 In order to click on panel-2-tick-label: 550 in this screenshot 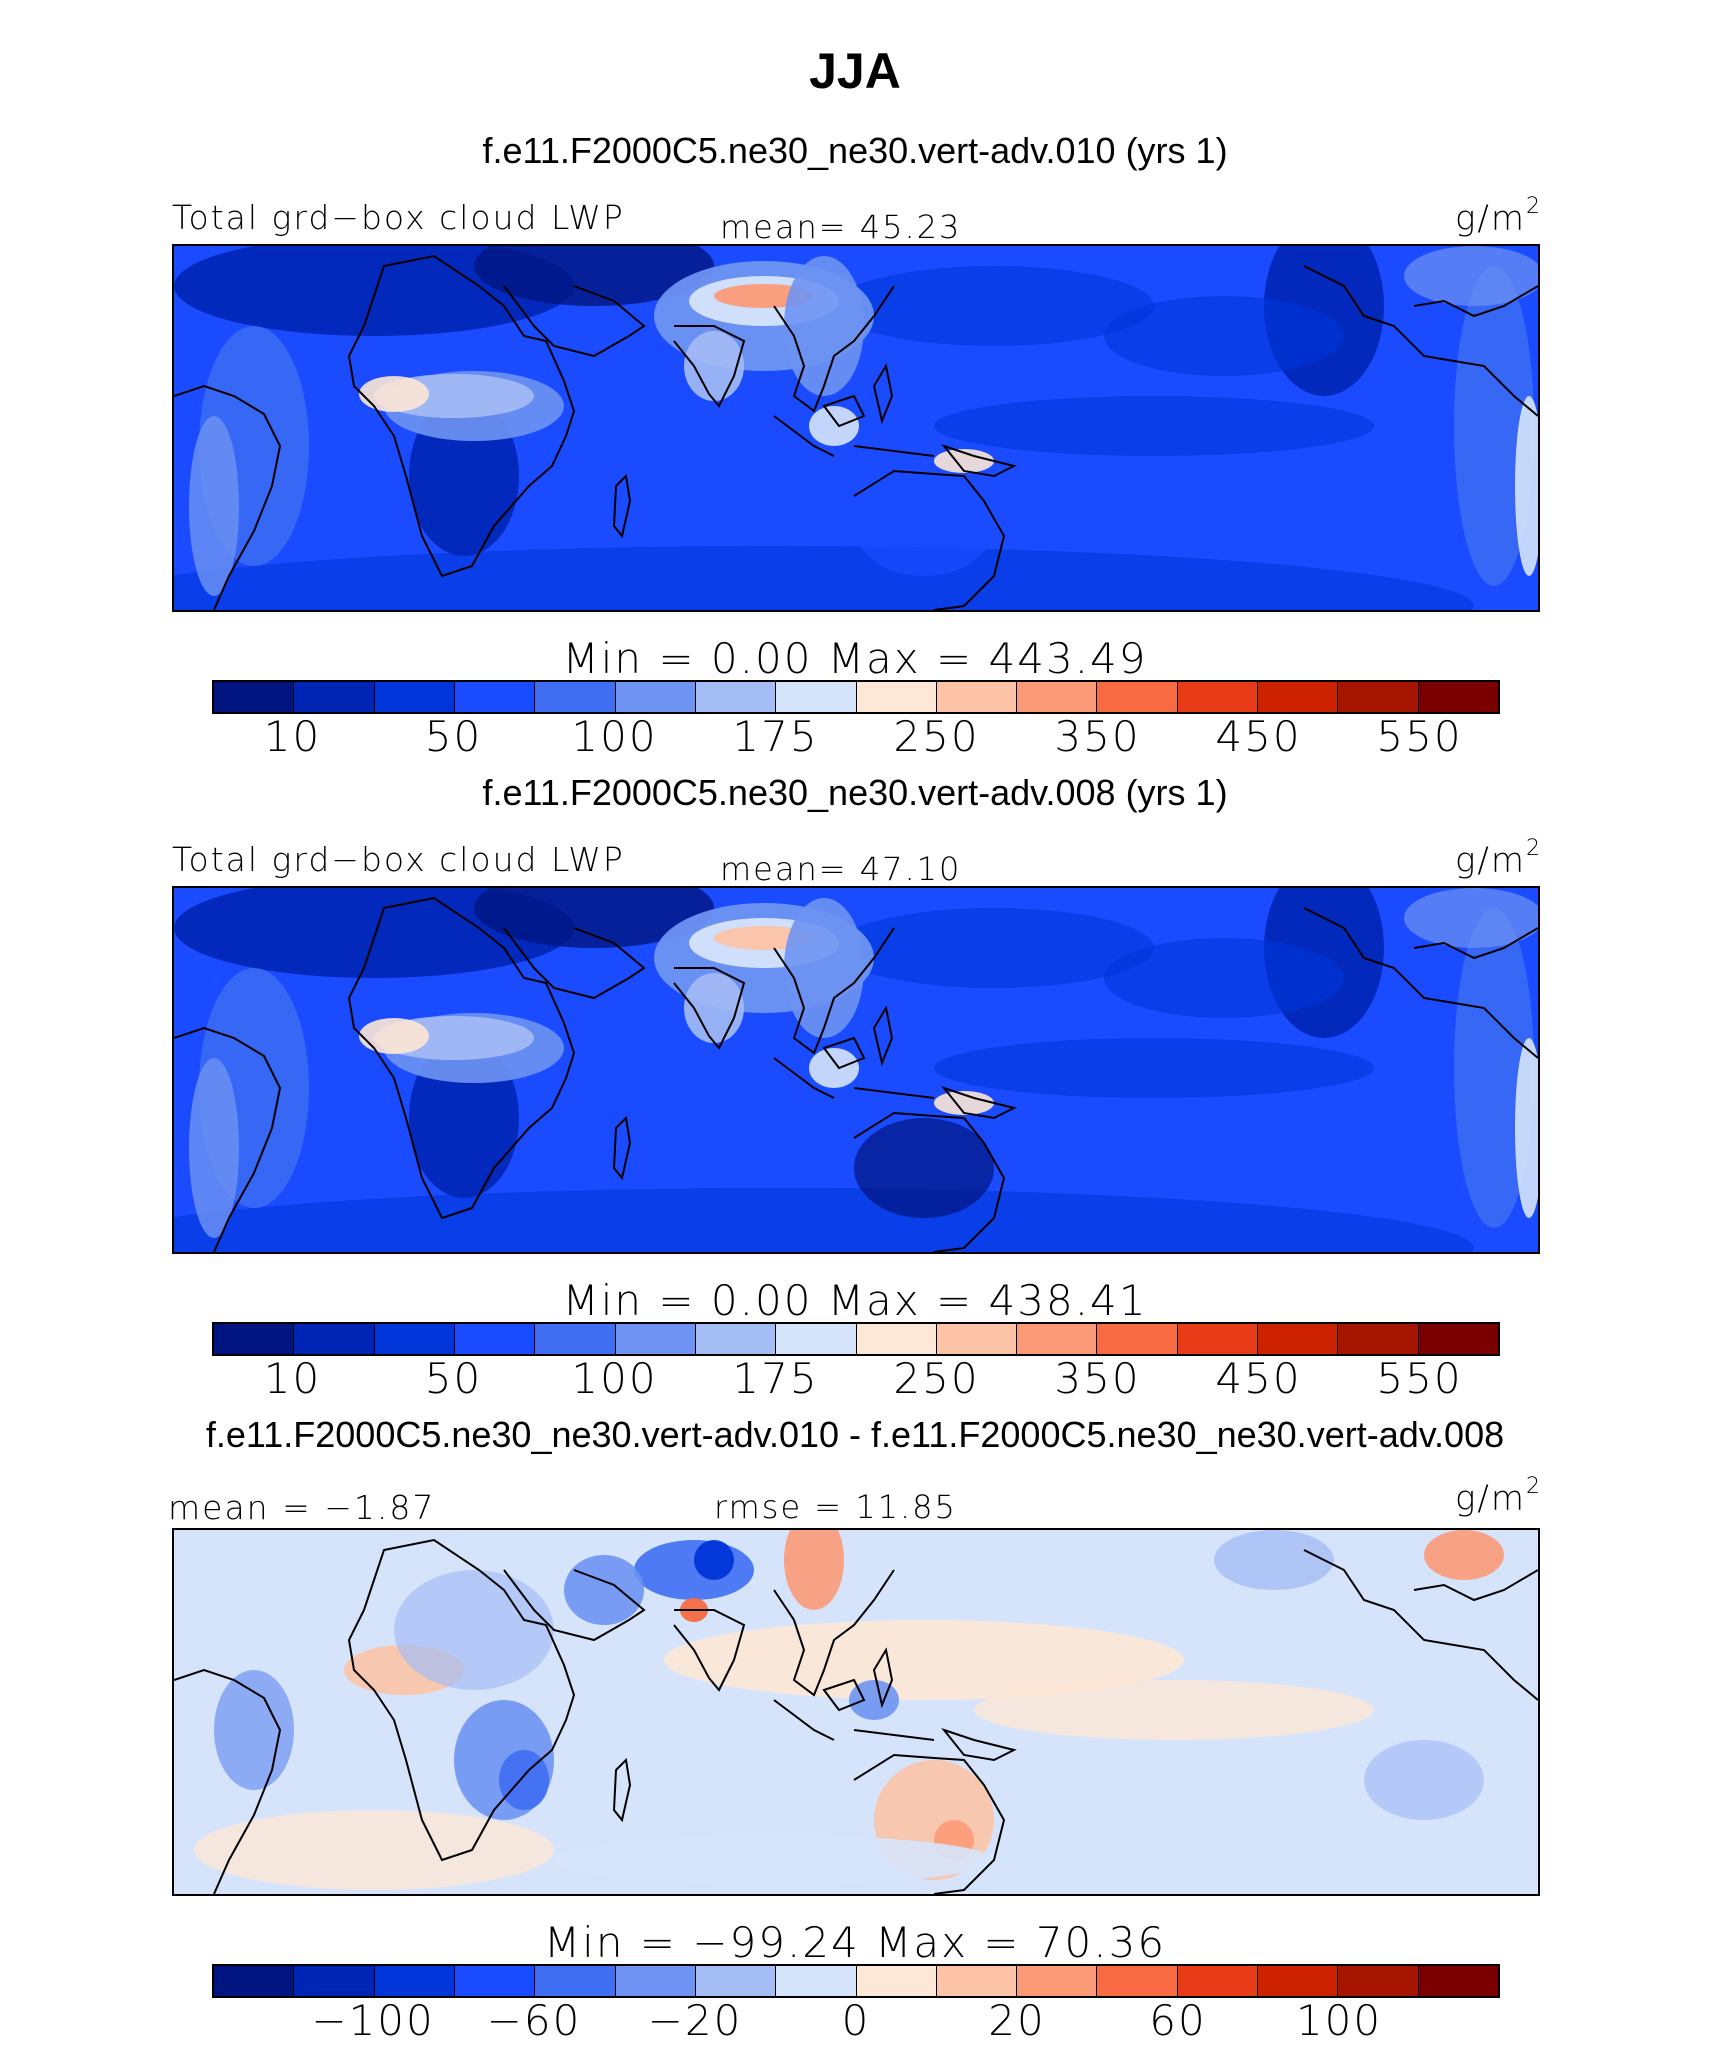, I will do `click(1419, 1378)`.